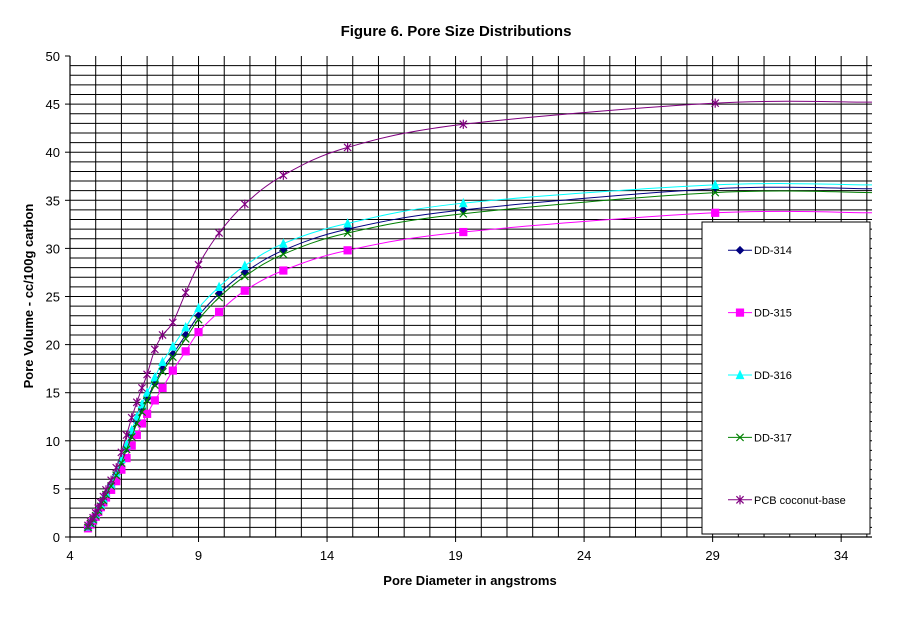 Image resolution: width=912 pixels, height=623 pixels. I want to click on x-tick-label: 9, so click(198, 555).